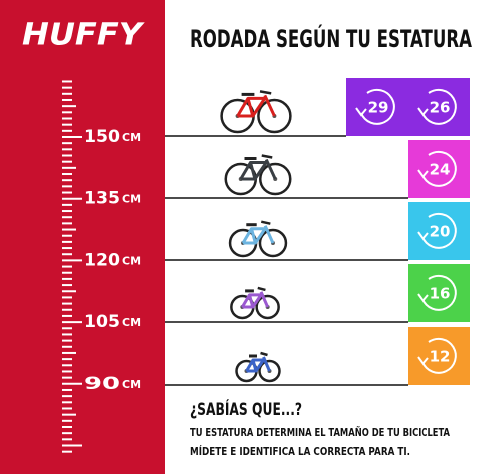  Describe the element at coordinates (102, 137) in the screenshot. I see `height-number: 150` at that location.